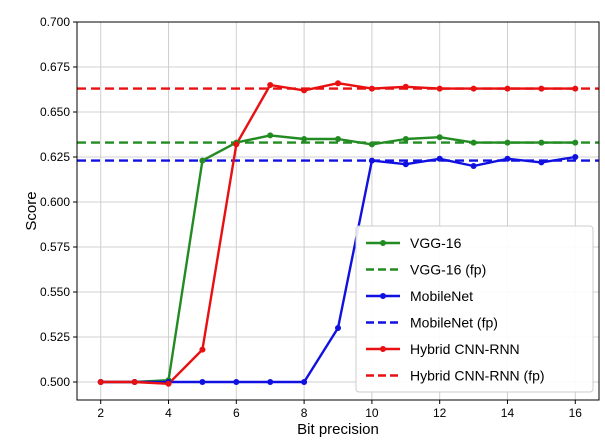 The height and width of the screenshot is (441, 605). What do you see at coordinates (508, 413) in the screenshot?
I see `x-tick-label: 14` at bounding box center [508, 413].